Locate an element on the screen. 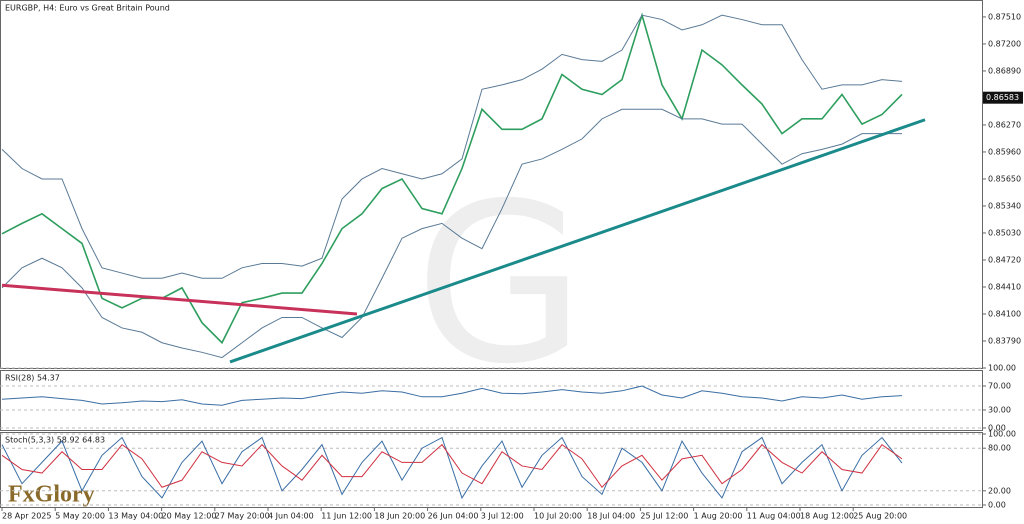 The image size is (1024, 524). x-tick-label: 10 Jul 20:00 is located at coordinates (558, 516).